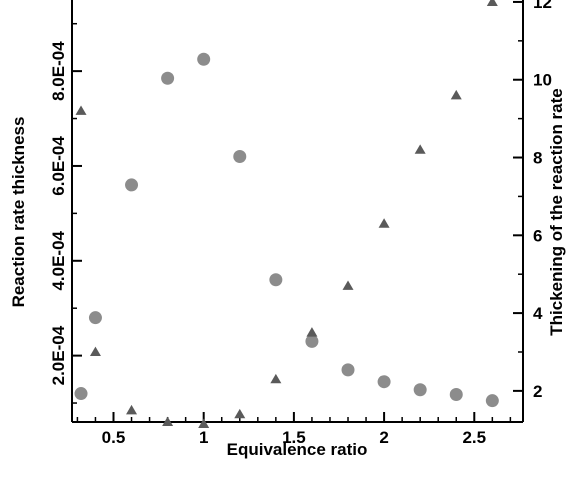 This screenshot has height=477, width=577. What do you see at coordinates (537, 235) in the screenshot?
I see `right-tick-label: 6` at bounding box center [537, 235].